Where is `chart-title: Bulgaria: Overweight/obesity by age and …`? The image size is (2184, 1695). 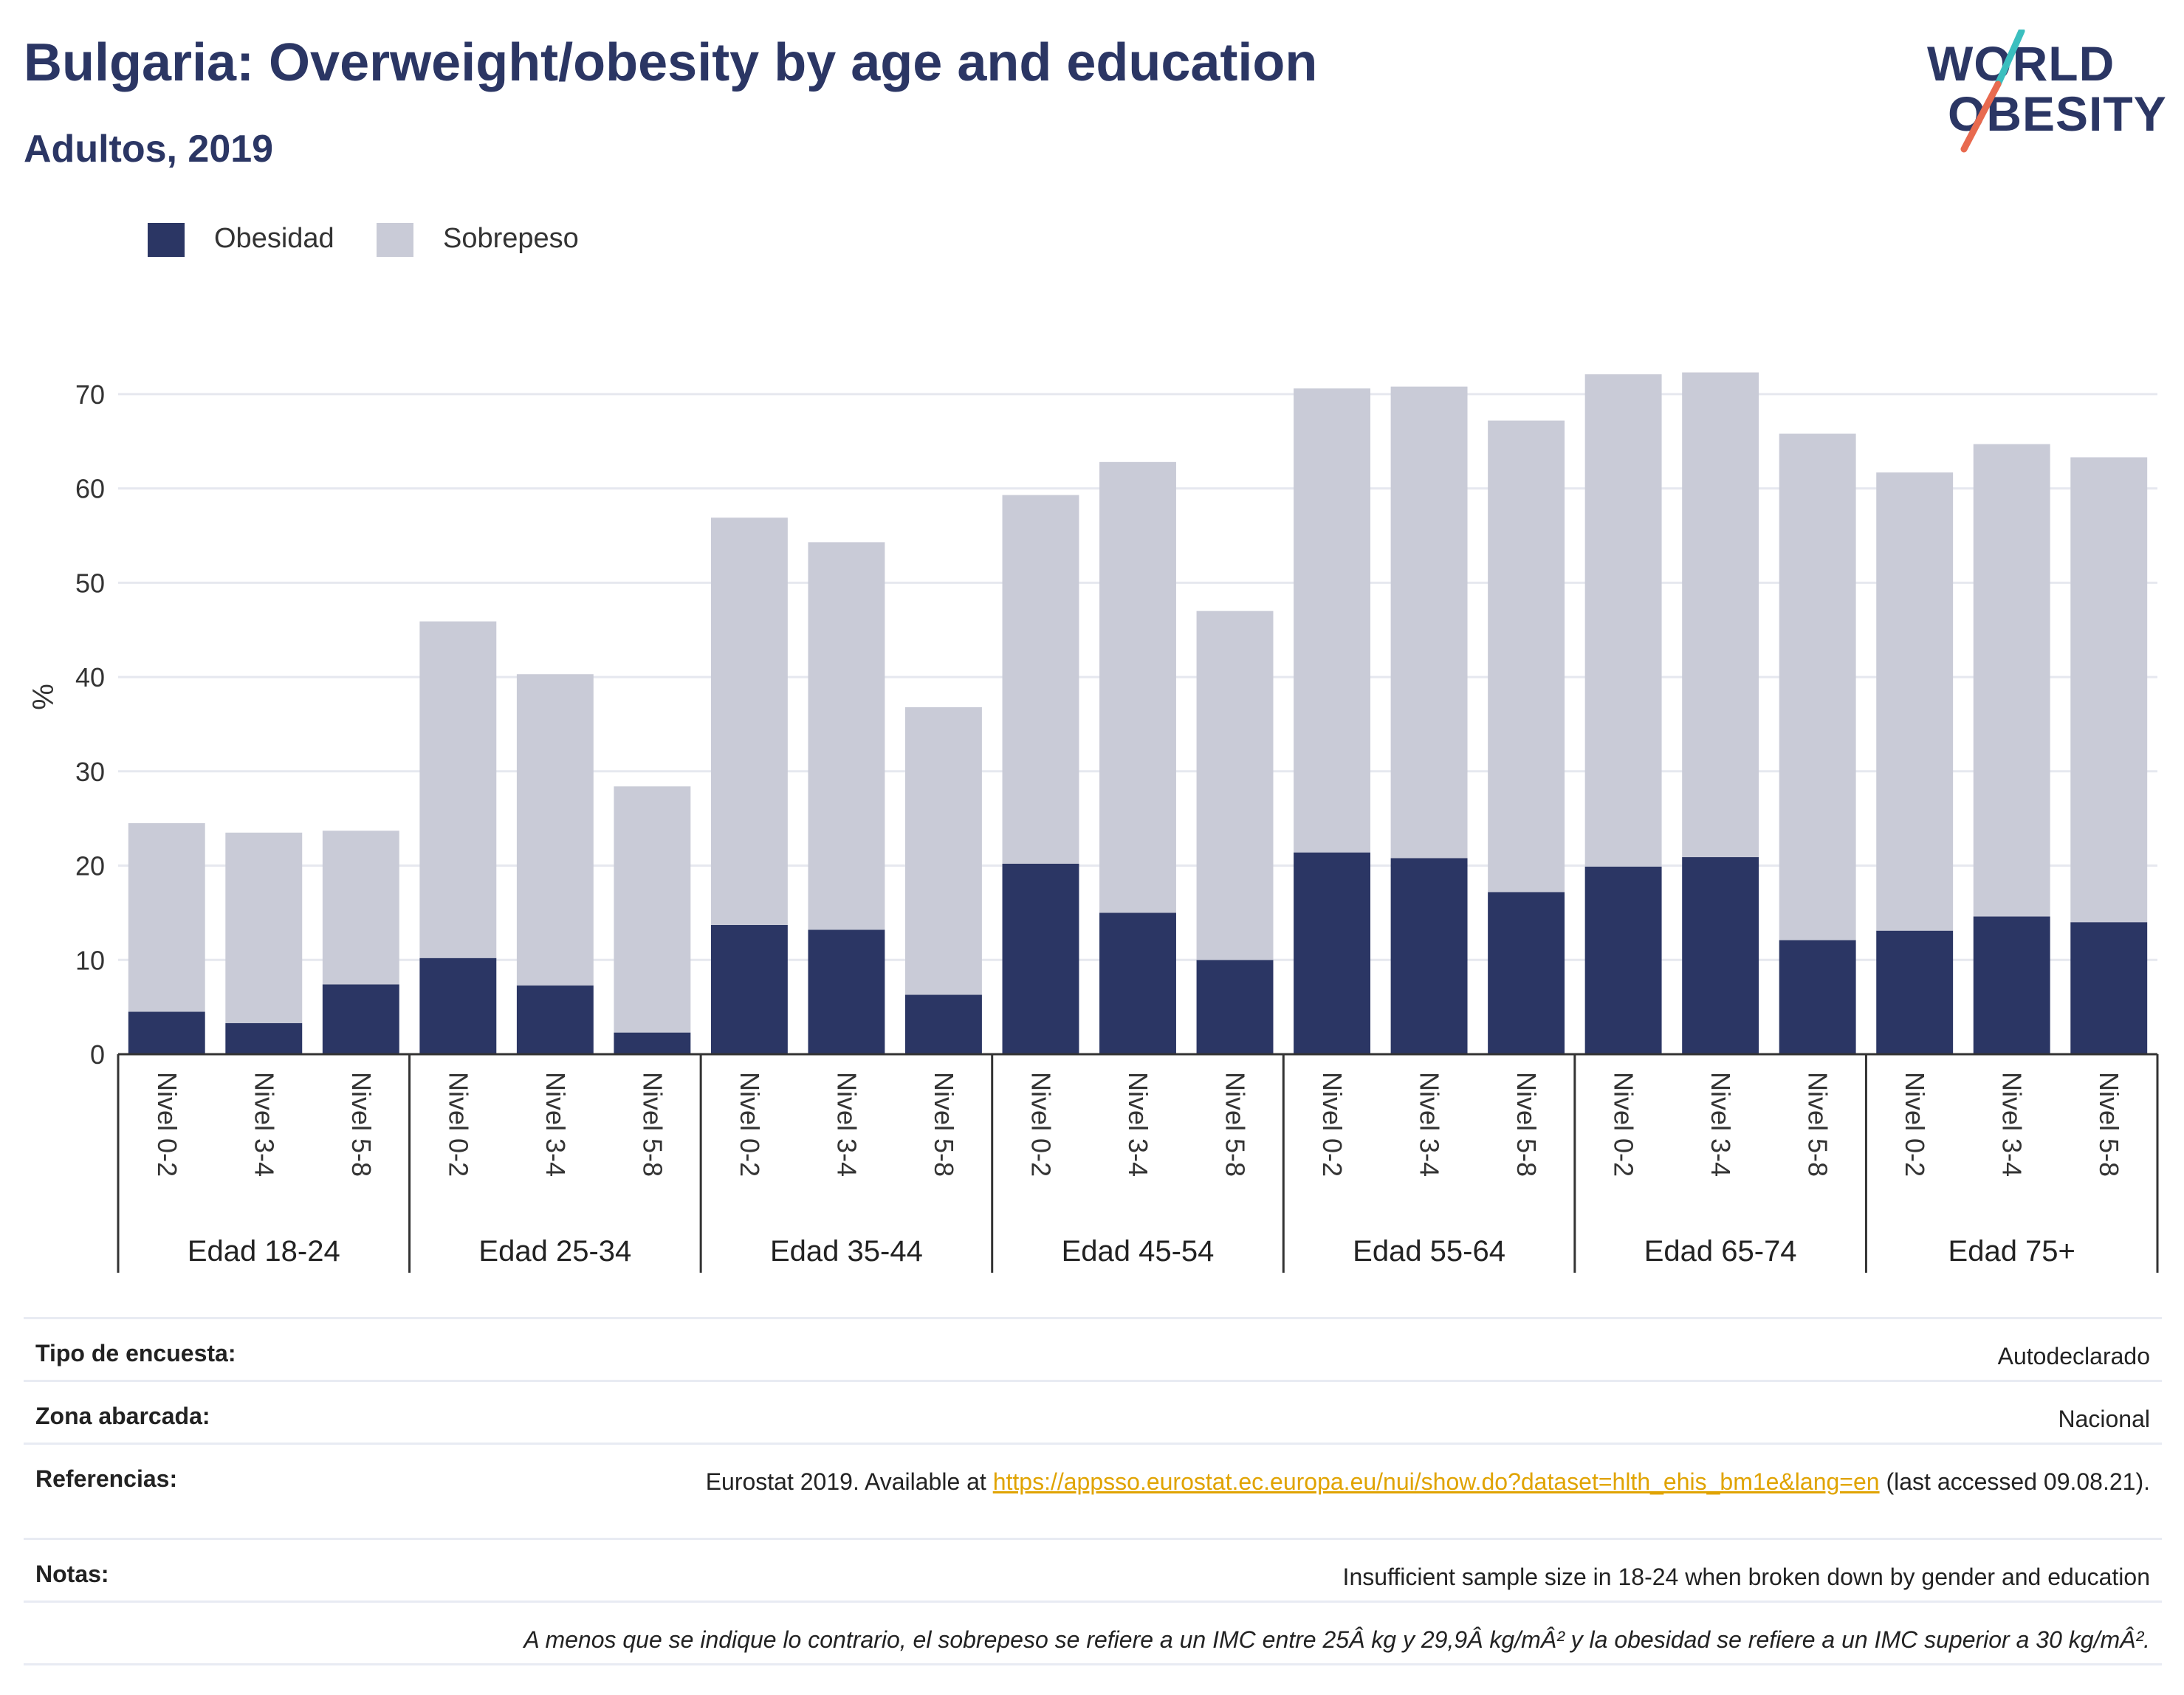
chart-title: Bulgaria: Overweight/obesity by age and … is located at coordinates (671, 62).